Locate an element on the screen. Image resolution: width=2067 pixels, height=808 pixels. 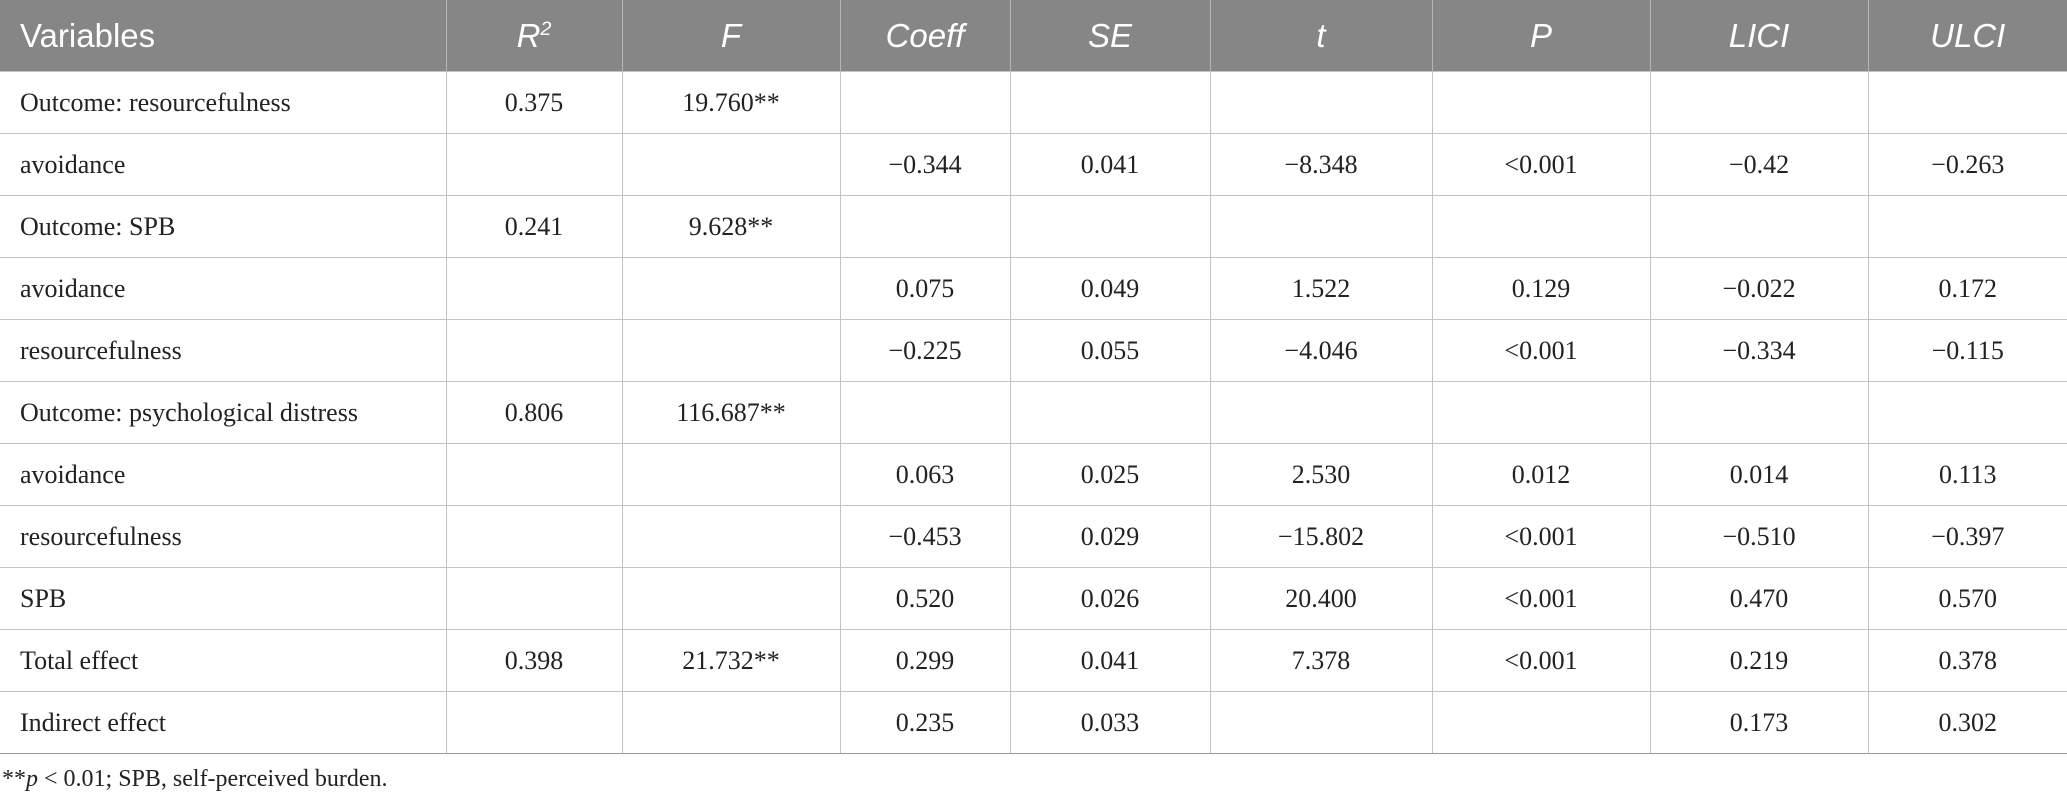
table-row: avoidance 0.063 0.025 2.530 0.012 0.014 0.113 is located at coordinates (1033, 474).